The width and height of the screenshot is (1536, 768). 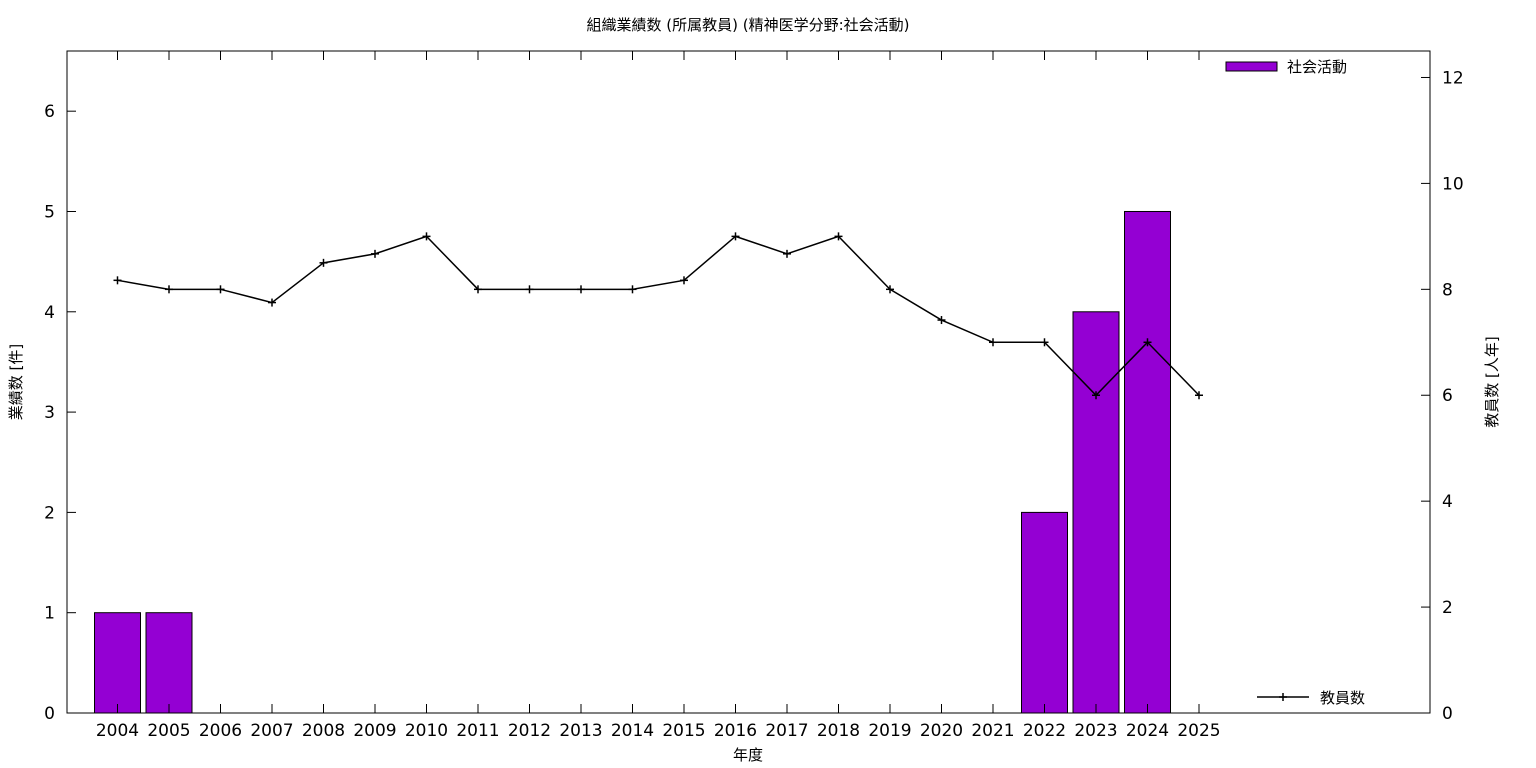 What do you see at coordinates (168, 731) in the screenshot?
I see `x-tick-label: 2005` at bounding box center [168, 731].